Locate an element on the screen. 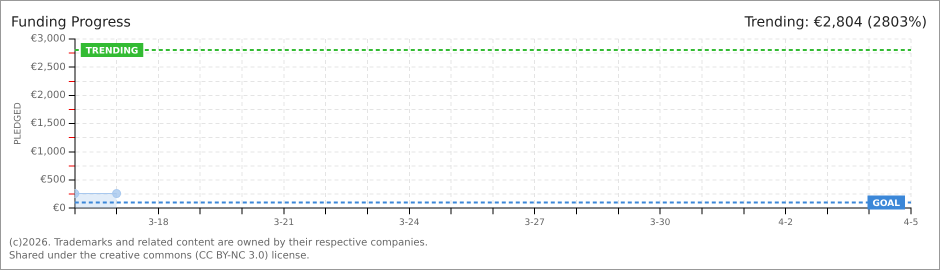  ref-line-label: TRENDING is located at coordinates (112, 51).